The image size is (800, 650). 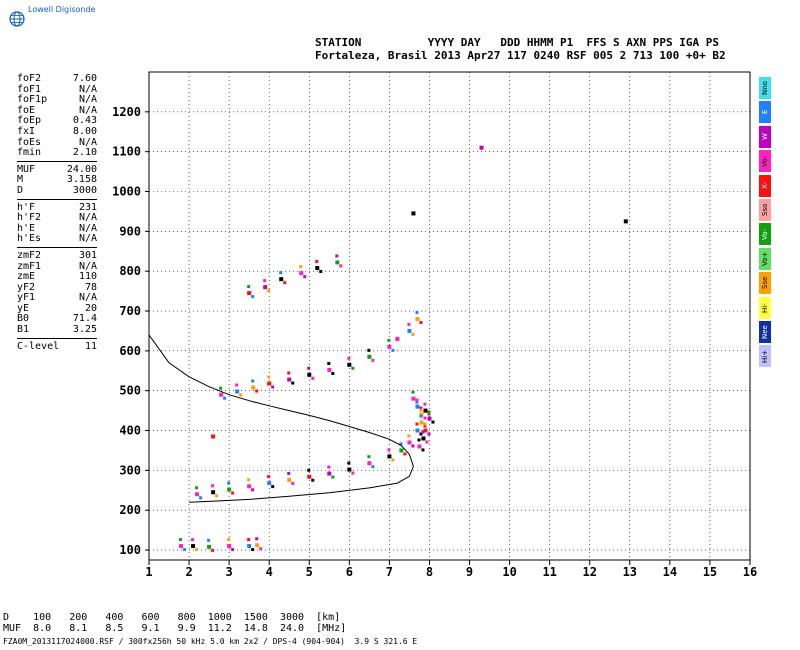 I want to click on x-tick-label: 5, so click(x=309, y=572).